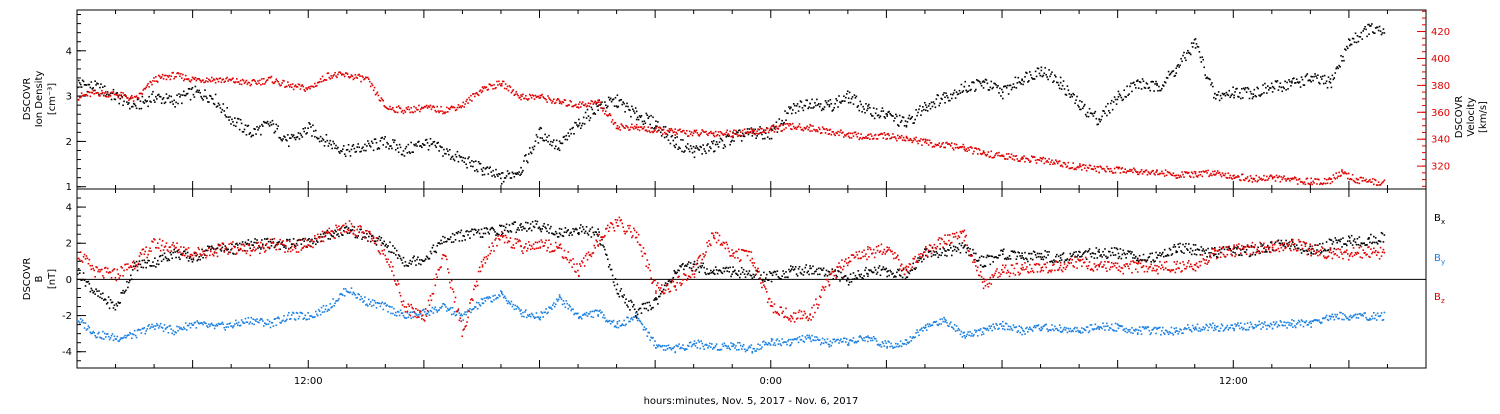 This screenshot has width=1500, height=414. I want to click on bottom-left-ylabel-line2: B, so click(39, 278).